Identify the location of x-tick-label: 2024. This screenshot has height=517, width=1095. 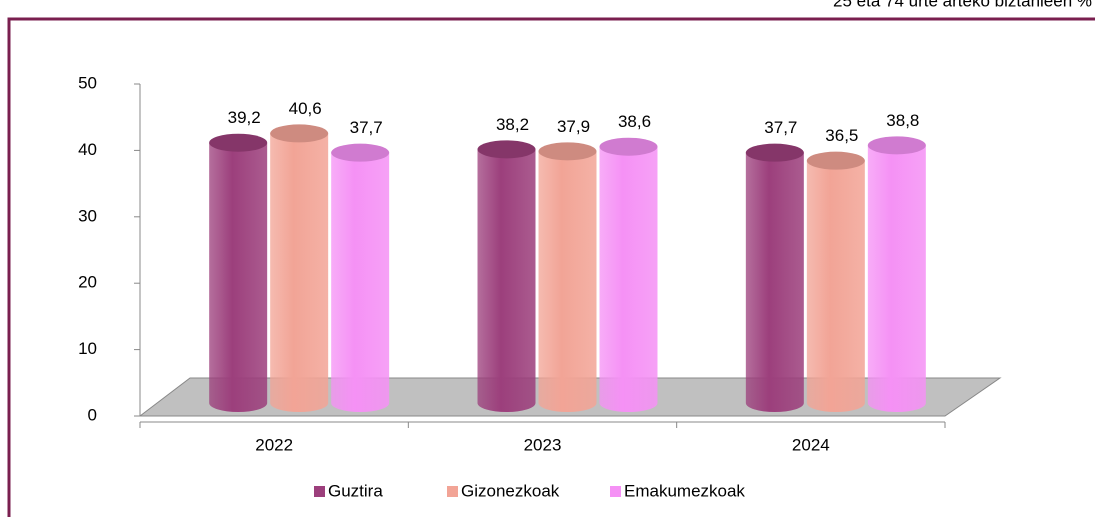
(811, 444).